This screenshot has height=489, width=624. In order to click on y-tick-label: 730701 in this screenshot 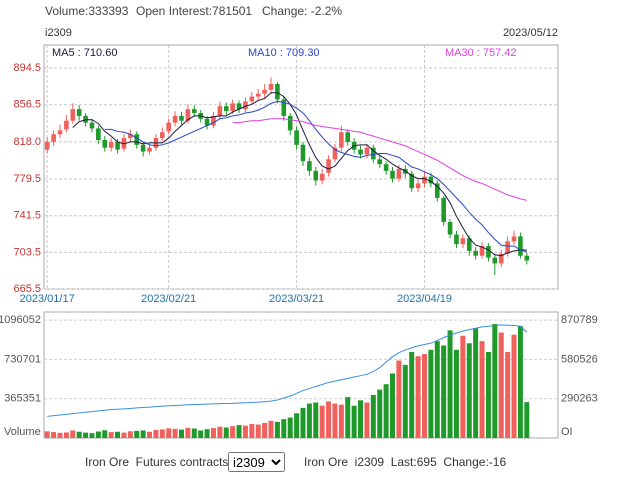, I will do `click(22, 359)`.